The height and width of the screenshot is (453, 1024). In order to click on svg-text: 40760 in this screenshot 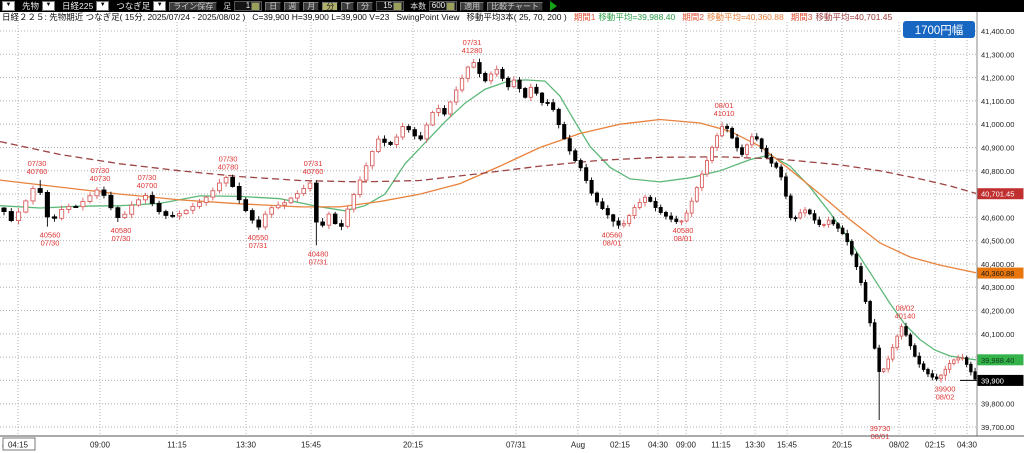, I will do `click(37, 171)`.